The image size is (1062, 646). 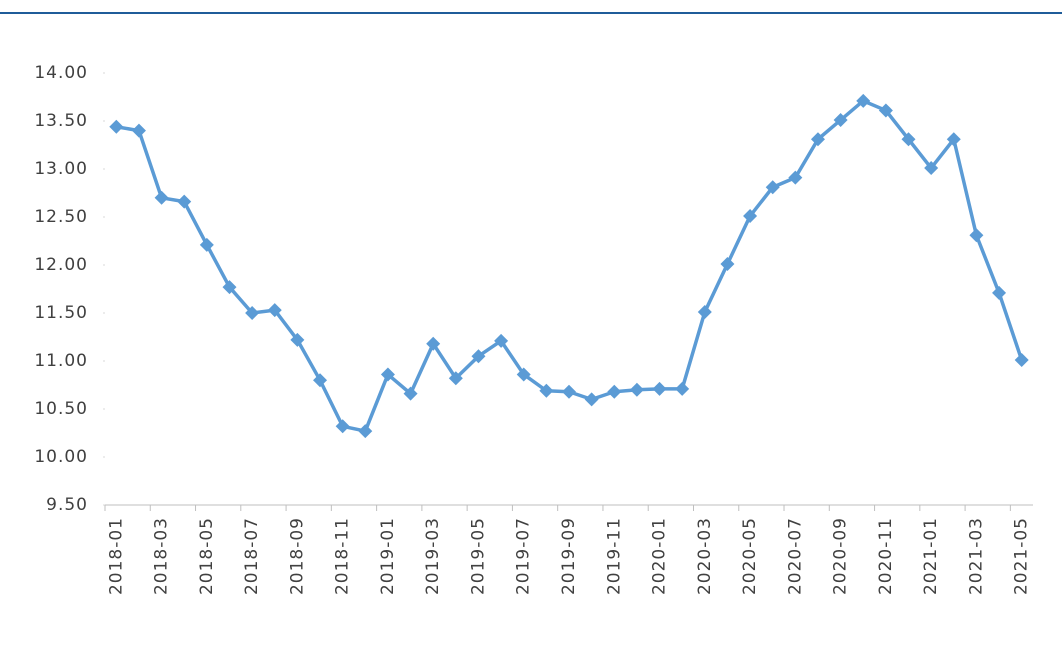 What do you see at coordinates (343, 556) in the screenshot?
I see `x-tick-label: 2018-11` at bounding box center [343, 556].